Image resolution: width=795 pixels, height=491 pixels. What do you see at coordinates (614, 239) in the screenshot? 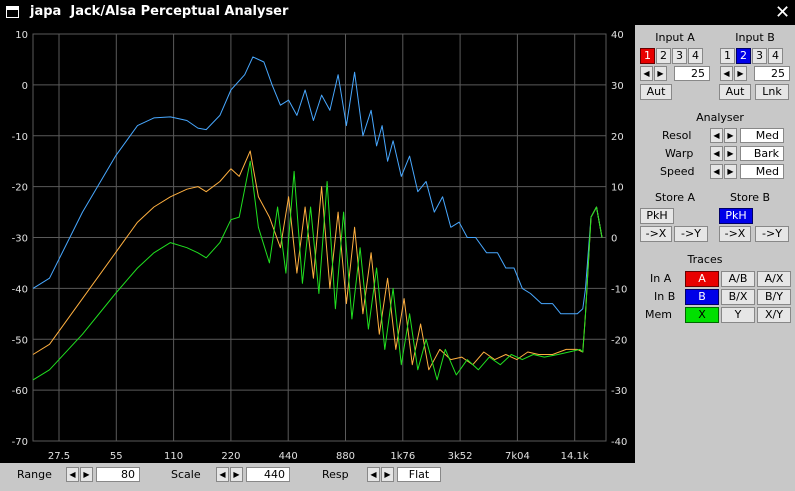
I see `y-right-tick-label: 0` at bounding box center [614, 239].